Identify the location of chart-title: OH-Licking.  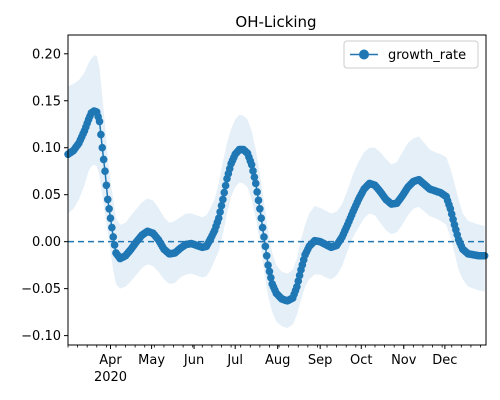
(275, 22).